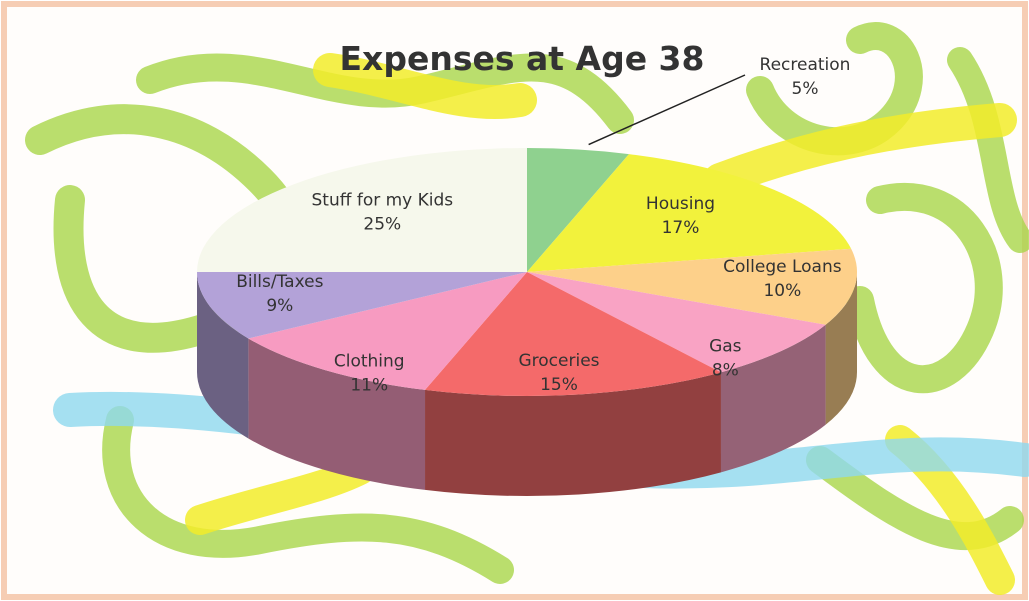  Describe the element at coordinates (805, 65) in the screenshot. I see `slice-label-name: Recreation` at that location.